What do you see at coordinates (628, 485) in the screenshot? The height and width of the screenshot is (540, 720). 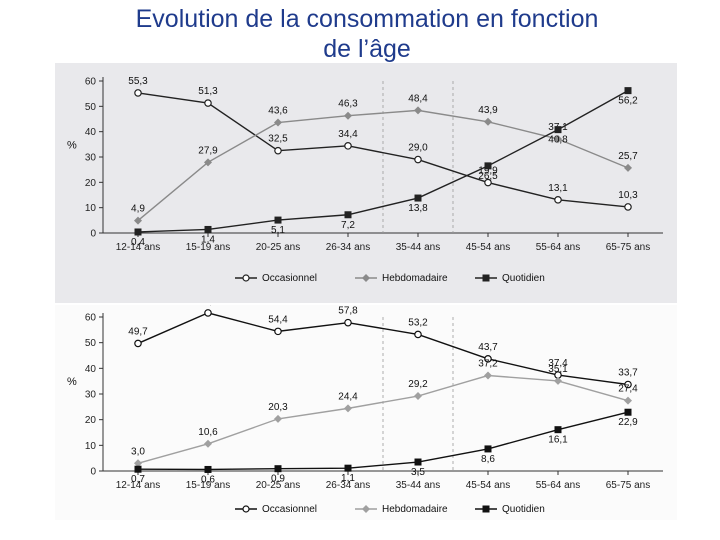 I see `bottom-x-tick-label: 65-75 ans` at bounding box center [628, 485].